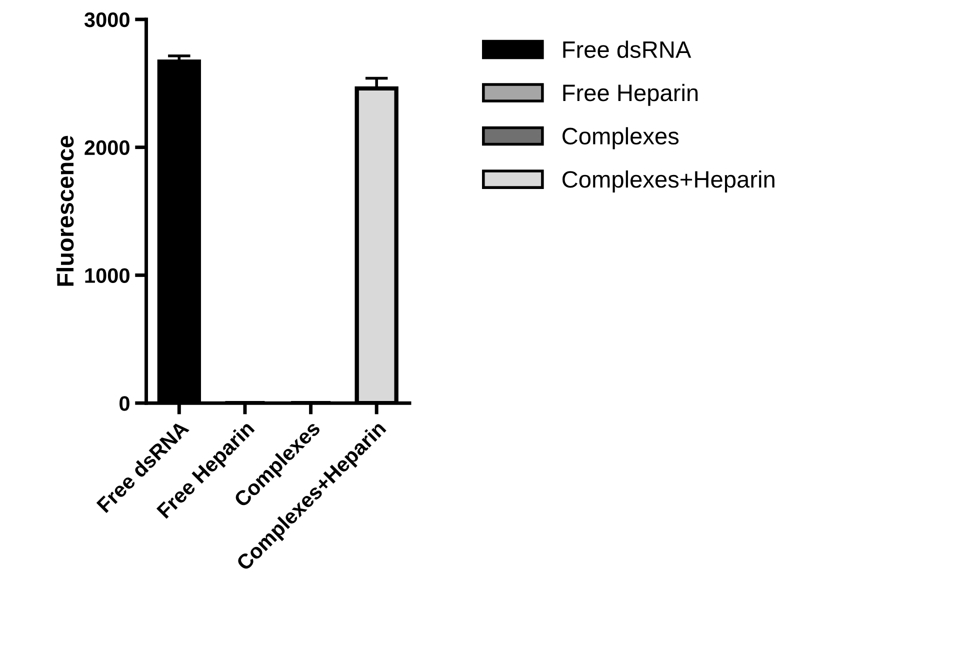 The width and height of the screenshot is (975, 647). Describe the element at coordinates (107, 275) in the screenshot. I see `y-tick-label: 1000` at that location.